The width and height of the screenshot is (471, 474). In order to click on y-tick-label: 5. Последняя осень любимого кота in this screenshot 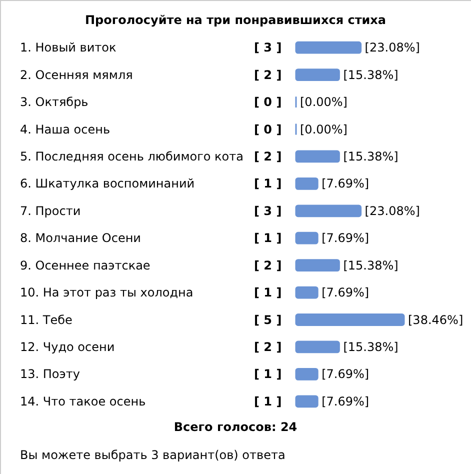, I will do `click(132, 156)`.